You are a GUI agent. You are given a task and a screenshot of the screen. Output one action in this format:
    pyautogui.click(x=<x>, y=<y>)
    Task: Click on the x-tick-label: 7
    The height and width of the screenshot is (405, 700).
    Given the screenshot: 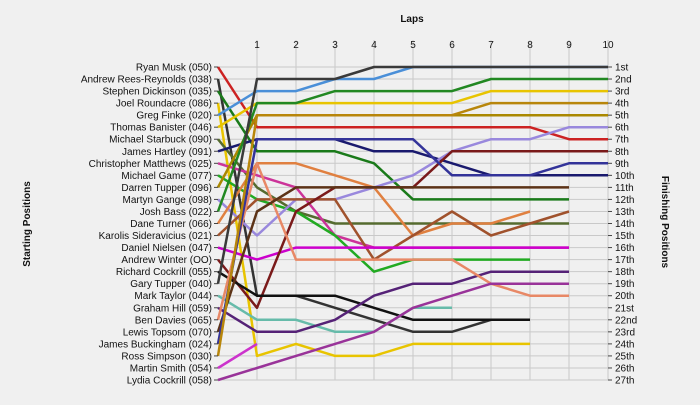 What is the action you would take?
    pyautogui.click(x=491, y=45)
    